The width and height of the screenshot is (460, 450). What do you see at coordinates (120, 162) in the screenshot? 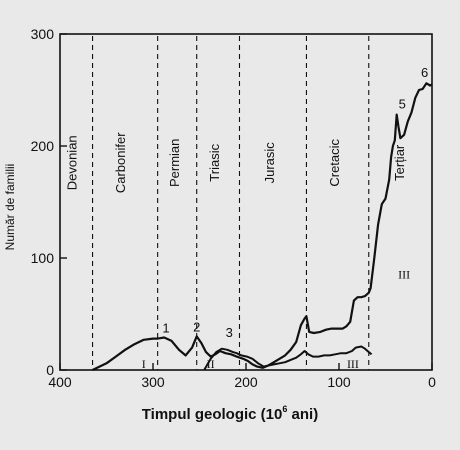
I see `period-label: Carbonifer` at bounding box center [120, 162].